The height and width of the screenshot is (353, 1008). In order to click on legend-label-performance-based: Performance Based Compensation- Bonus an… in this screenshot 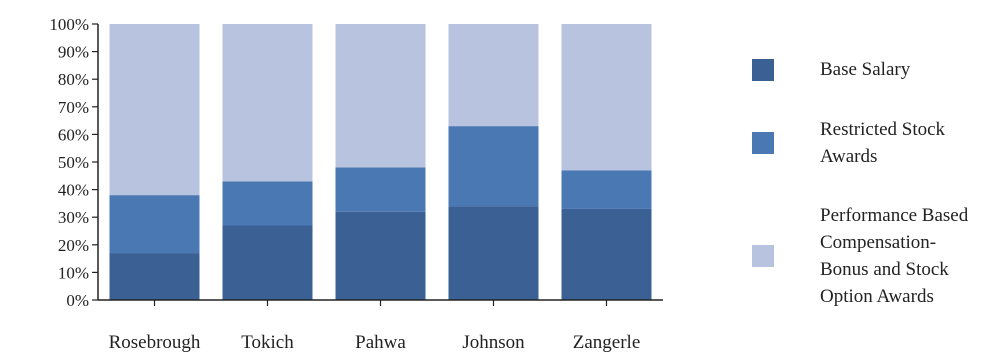, I will do `click(894, 256)`.